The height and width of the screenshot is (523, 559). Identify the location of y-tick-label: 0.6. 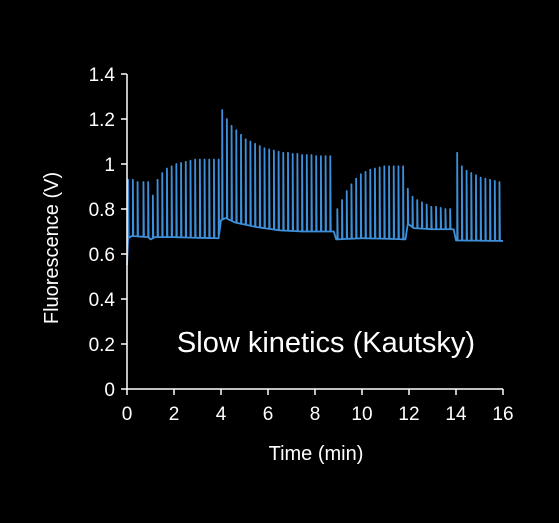
(102, 255).